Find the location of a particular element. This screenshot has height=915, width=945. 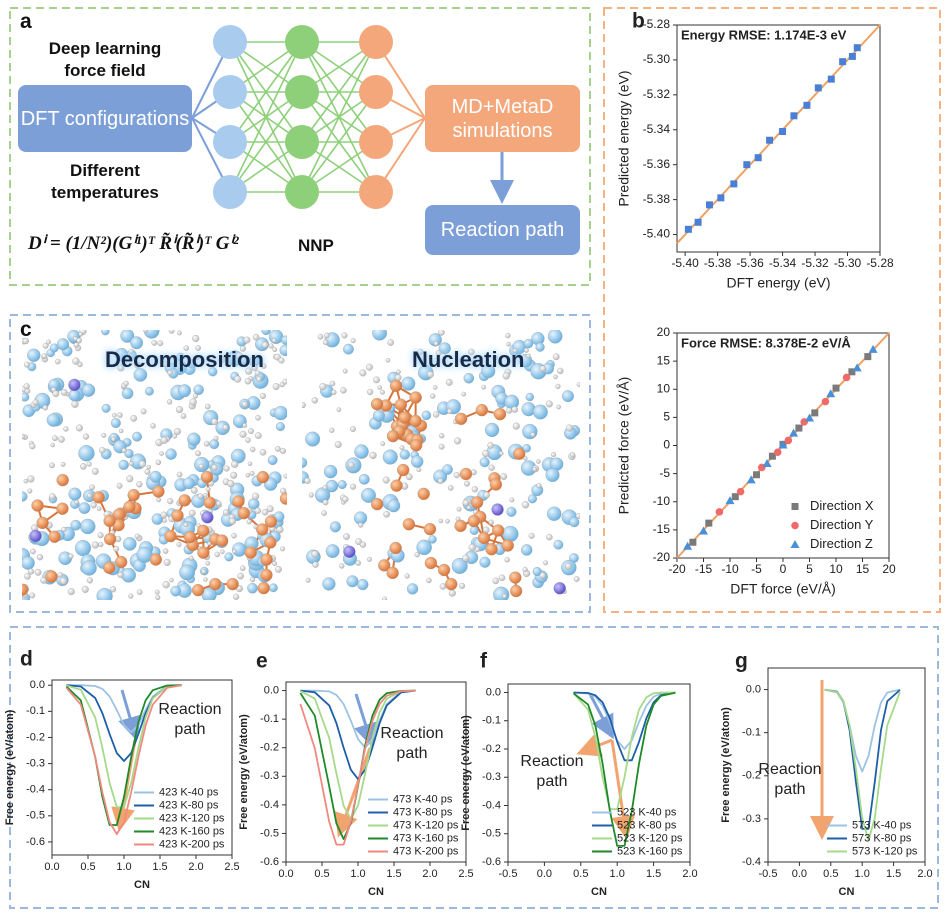

formula: Dⁱ = (1/N²)(Gⁱ¹)ᵀ R̃ⁱ(R̃ⁱ)ᵀ Gⁱ² is located at coordinates (133, 243).